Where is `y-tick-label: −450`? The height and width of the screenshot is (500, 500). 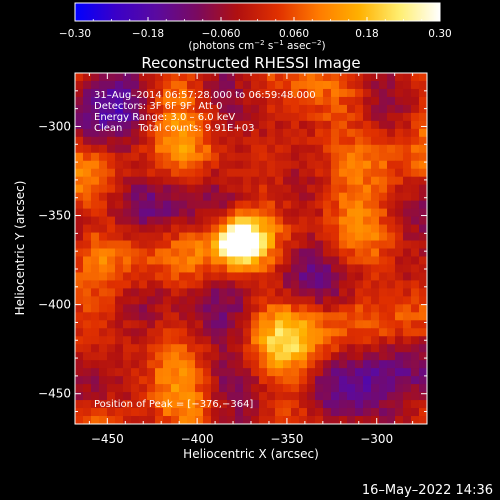
y-tick-label: −450 is located at coordinates (54, 394).